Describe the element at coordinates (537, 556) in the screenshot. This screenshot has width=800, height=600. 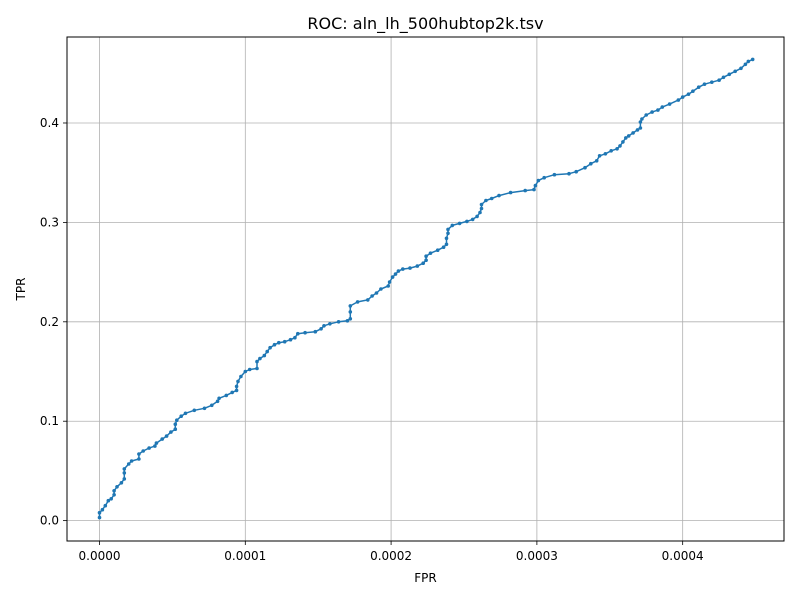
I see `x-tick-label: 0.0003` at that location.